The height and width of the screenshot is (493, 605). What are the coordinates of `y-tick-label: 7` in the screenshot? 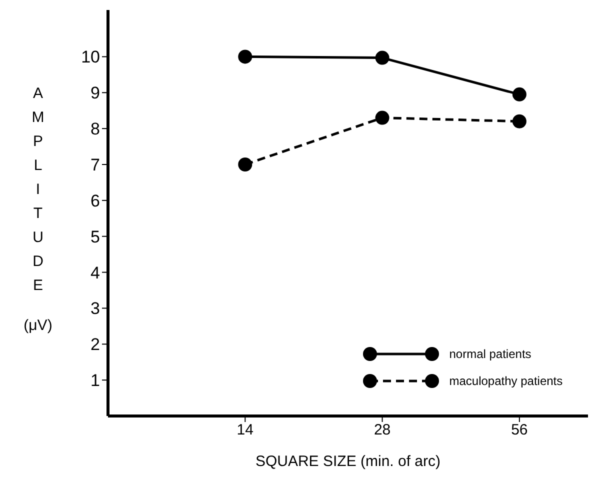 It's located at (95, 165).